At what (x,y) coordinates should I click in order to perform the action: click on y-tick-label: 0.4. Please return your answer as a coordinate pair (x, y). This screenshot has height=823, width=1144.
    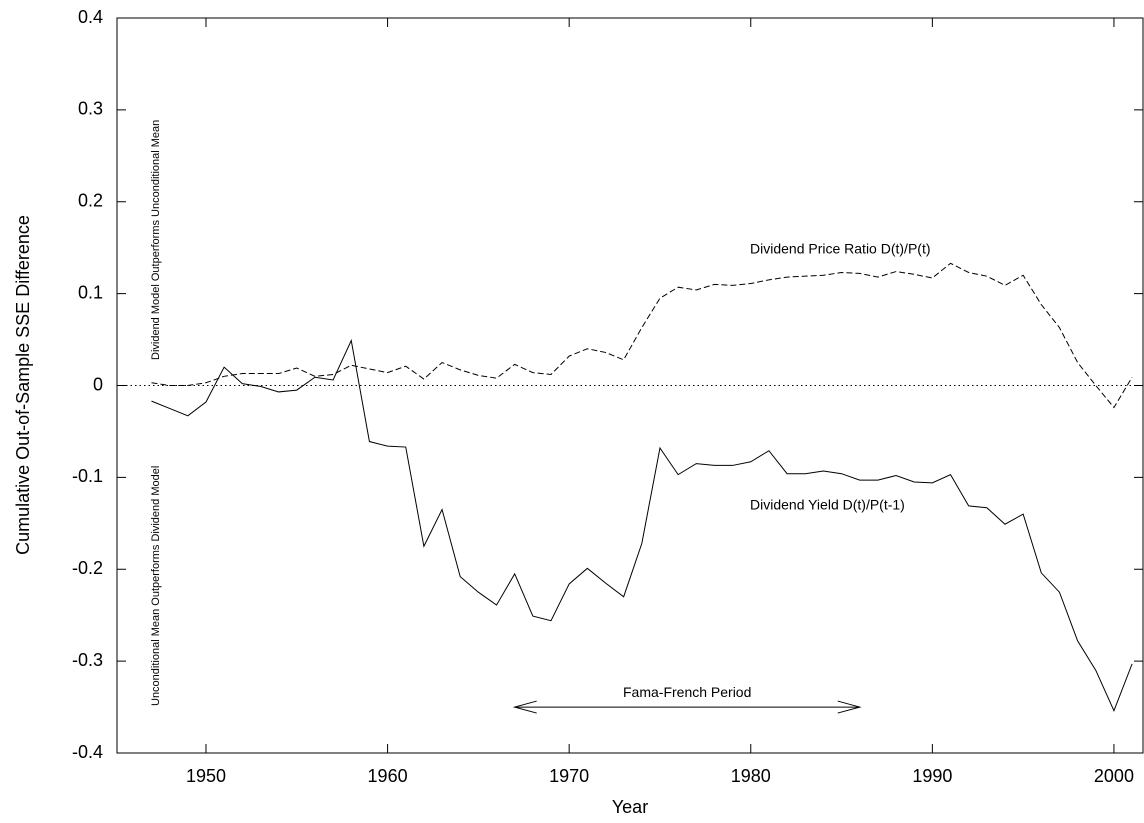
    Looking at the image, I should click on (90, 17).